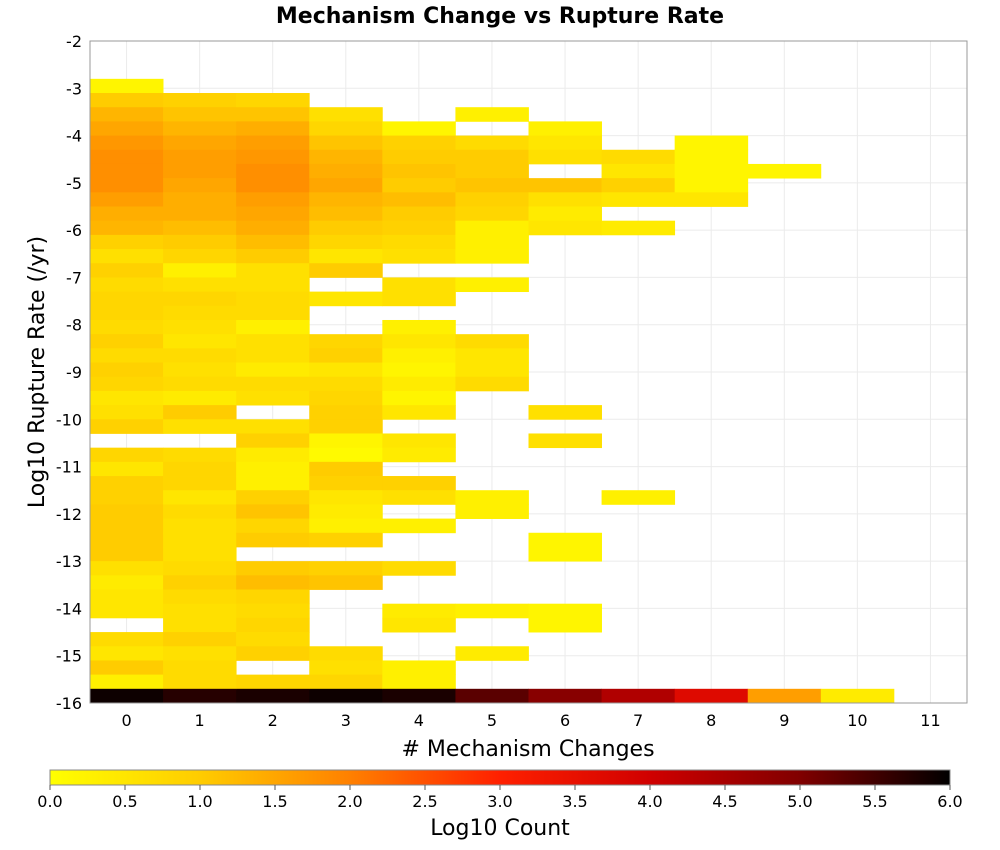 The width and height of the screenshot is (1000, 850). What do you see at coordinates (69, 561) in the screenshot?
I see `y-tick-label-11: -13` at bounding box center [69, 561].